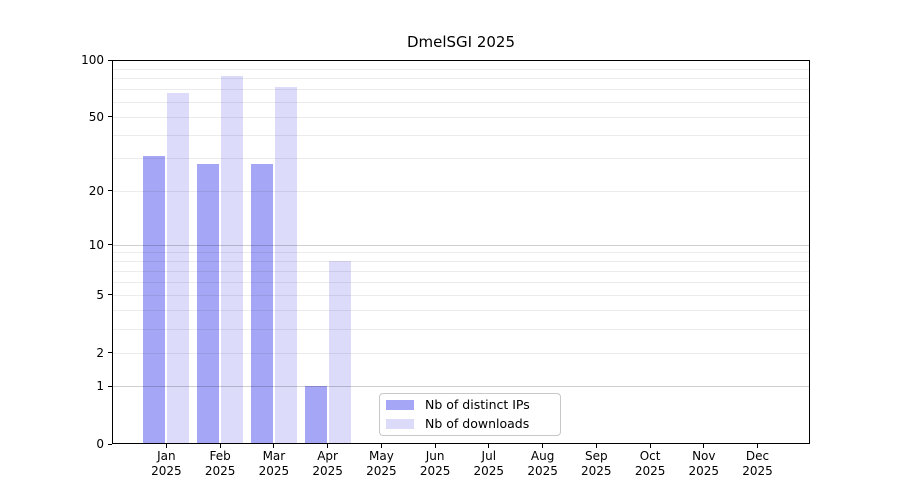 This screenshot has height=500, width=900. I want to click on legend-swatch-distinct-ips, so click(400, 405).